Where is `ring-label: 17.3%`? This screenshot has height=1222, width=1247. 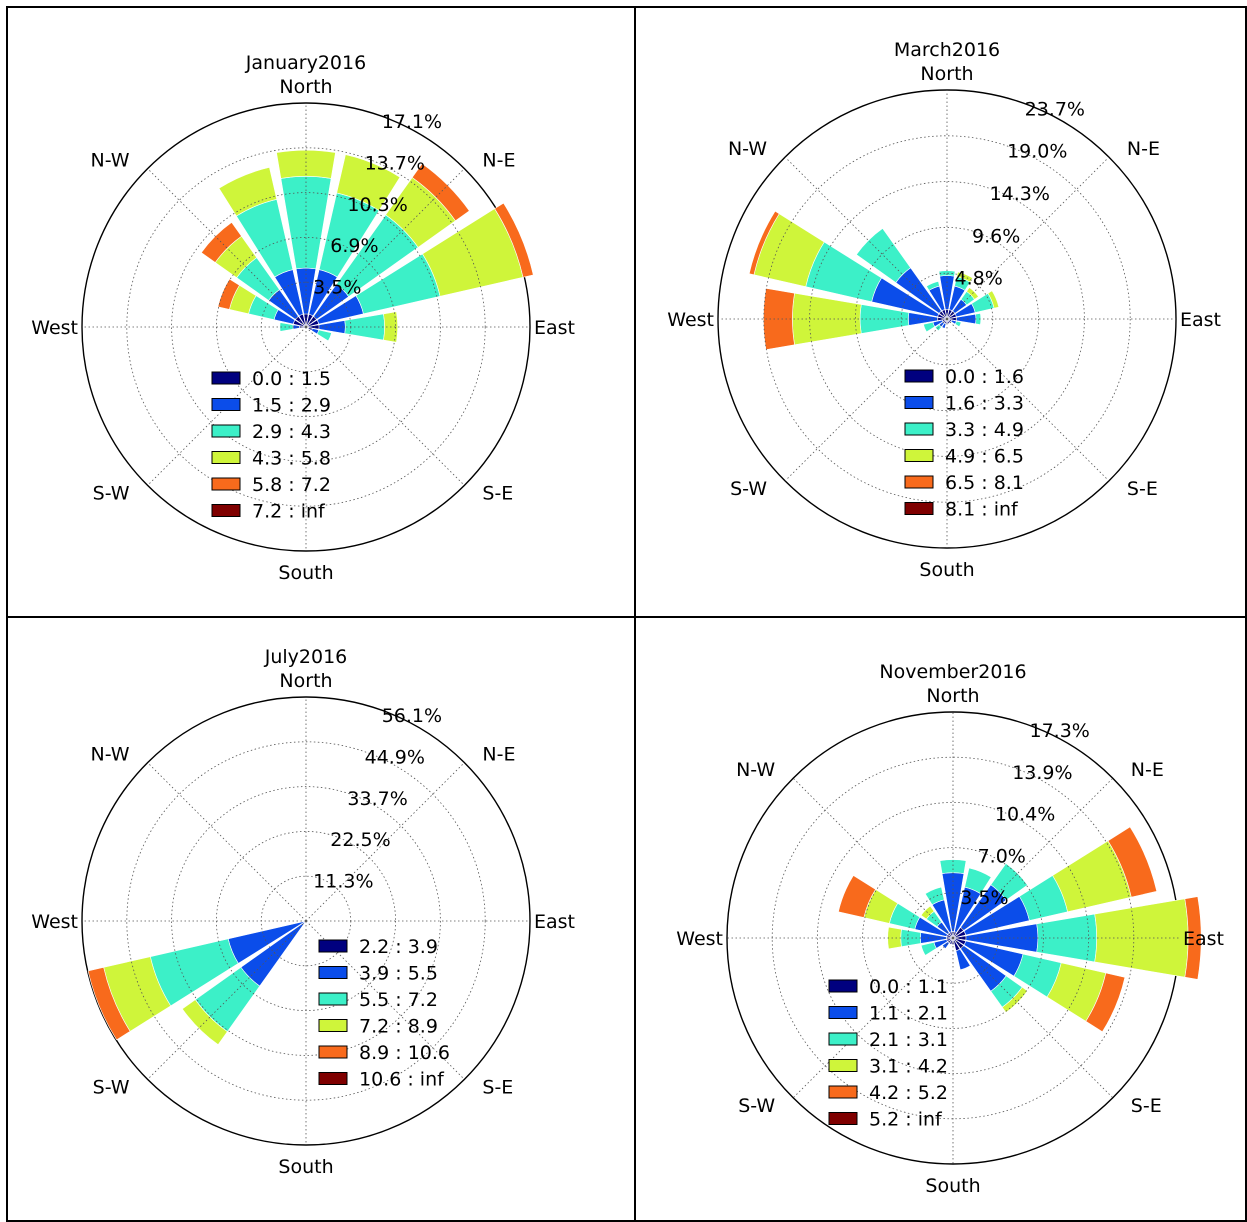
ring-label: 17.3% is located at coordinates (1059, 731).